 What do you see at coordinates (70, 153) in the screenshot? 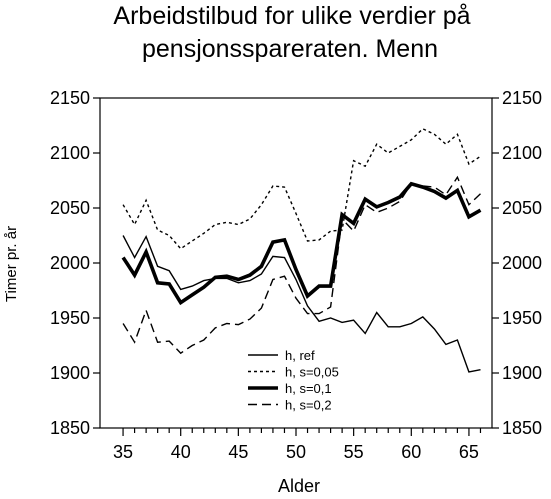
I see `y-tick-label-left: 2100` at bounding box center [70, 153].